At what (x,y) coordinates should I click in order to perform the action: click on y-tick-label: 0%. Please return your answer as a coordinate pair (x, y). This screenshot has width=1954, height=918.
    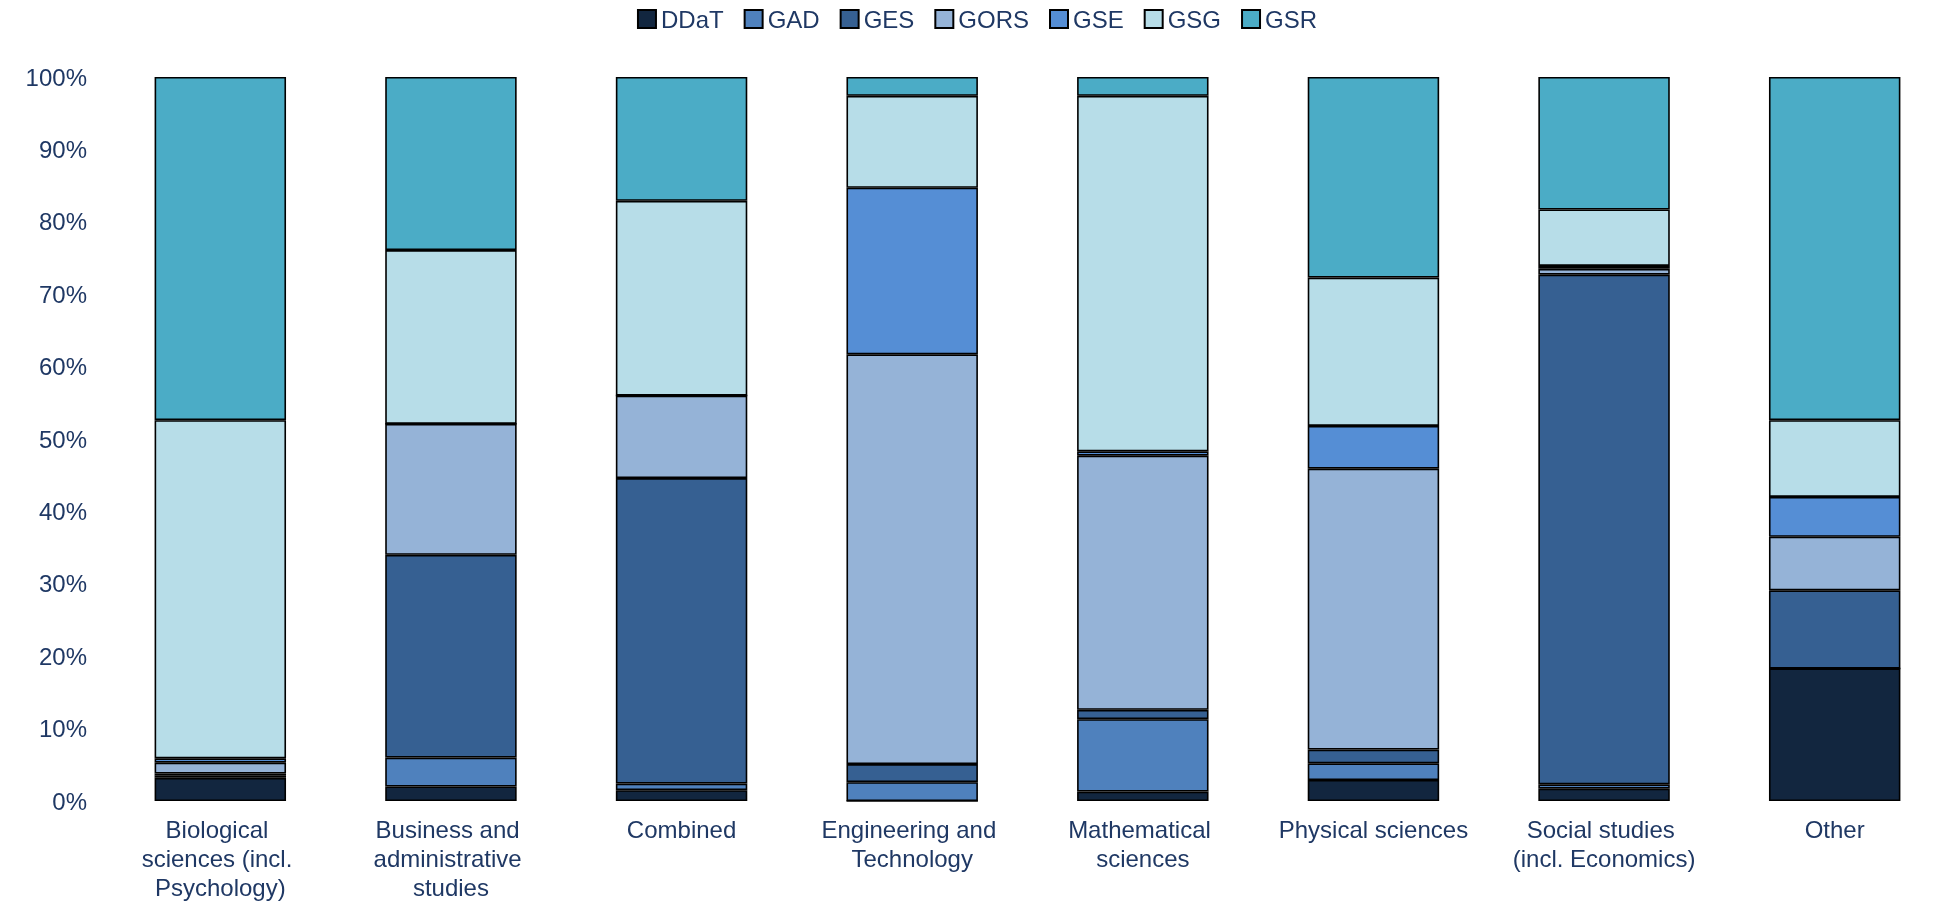
    Looking at the image, I should click on (69, 801).